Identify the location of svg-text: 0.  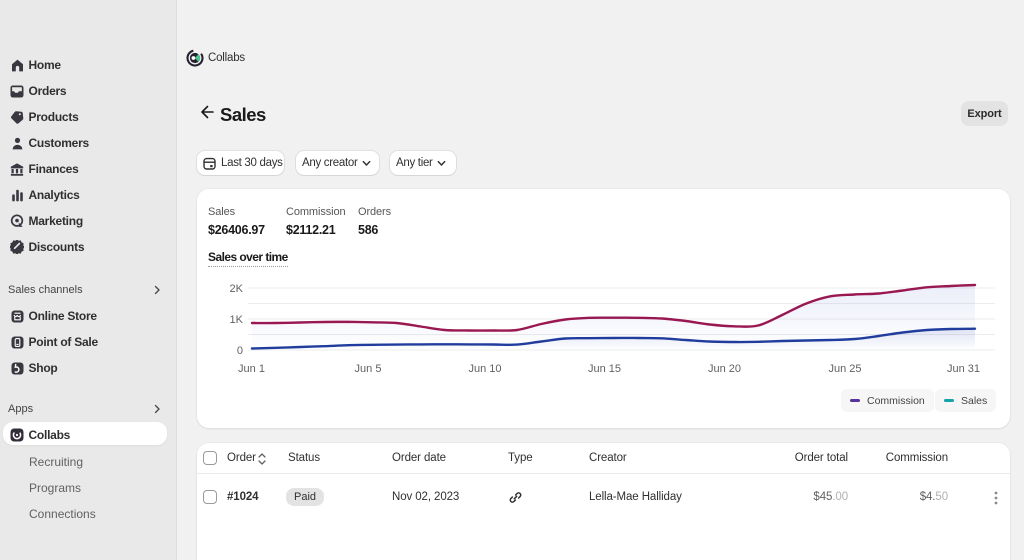
(240, 351).